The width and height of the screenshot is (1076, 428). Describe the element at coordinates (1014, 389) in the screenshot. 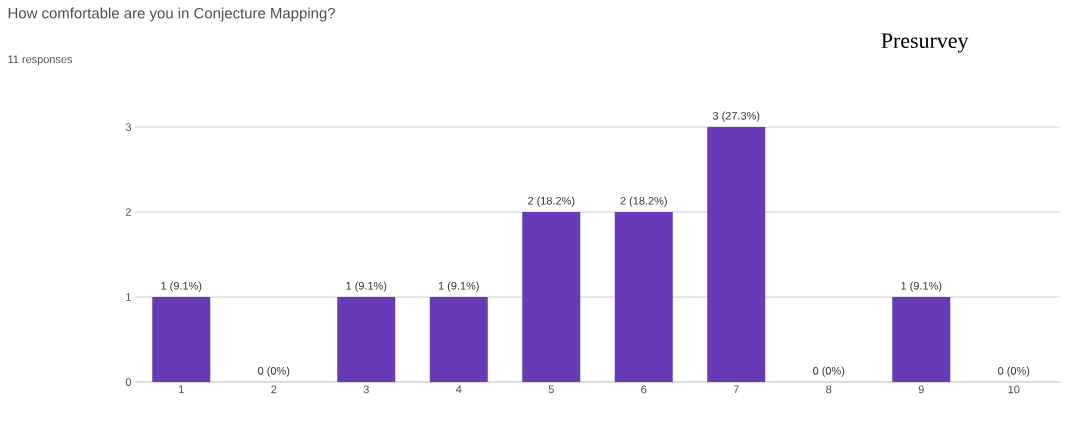

I see `x-tick-label: 10` at that location.